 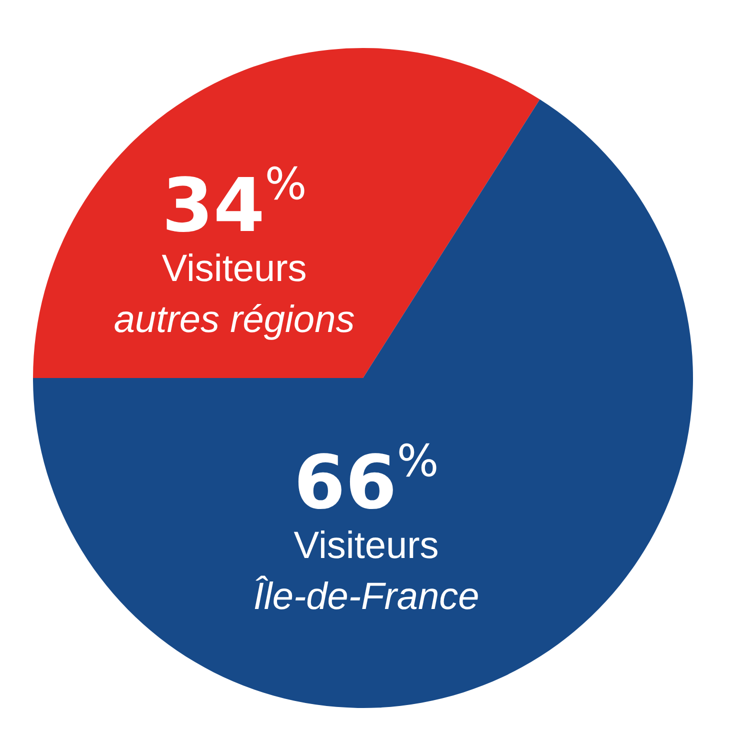 I want to click on slice-label: Visiteurs autres régions, so click(x=234, y=294).